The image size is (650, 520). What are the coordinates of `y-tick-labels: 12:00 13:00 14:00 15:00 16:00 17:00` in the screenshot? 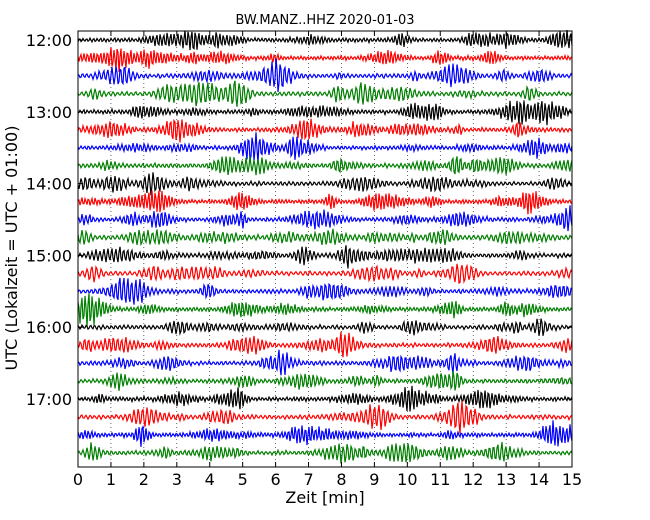 It's located at (49, 220).